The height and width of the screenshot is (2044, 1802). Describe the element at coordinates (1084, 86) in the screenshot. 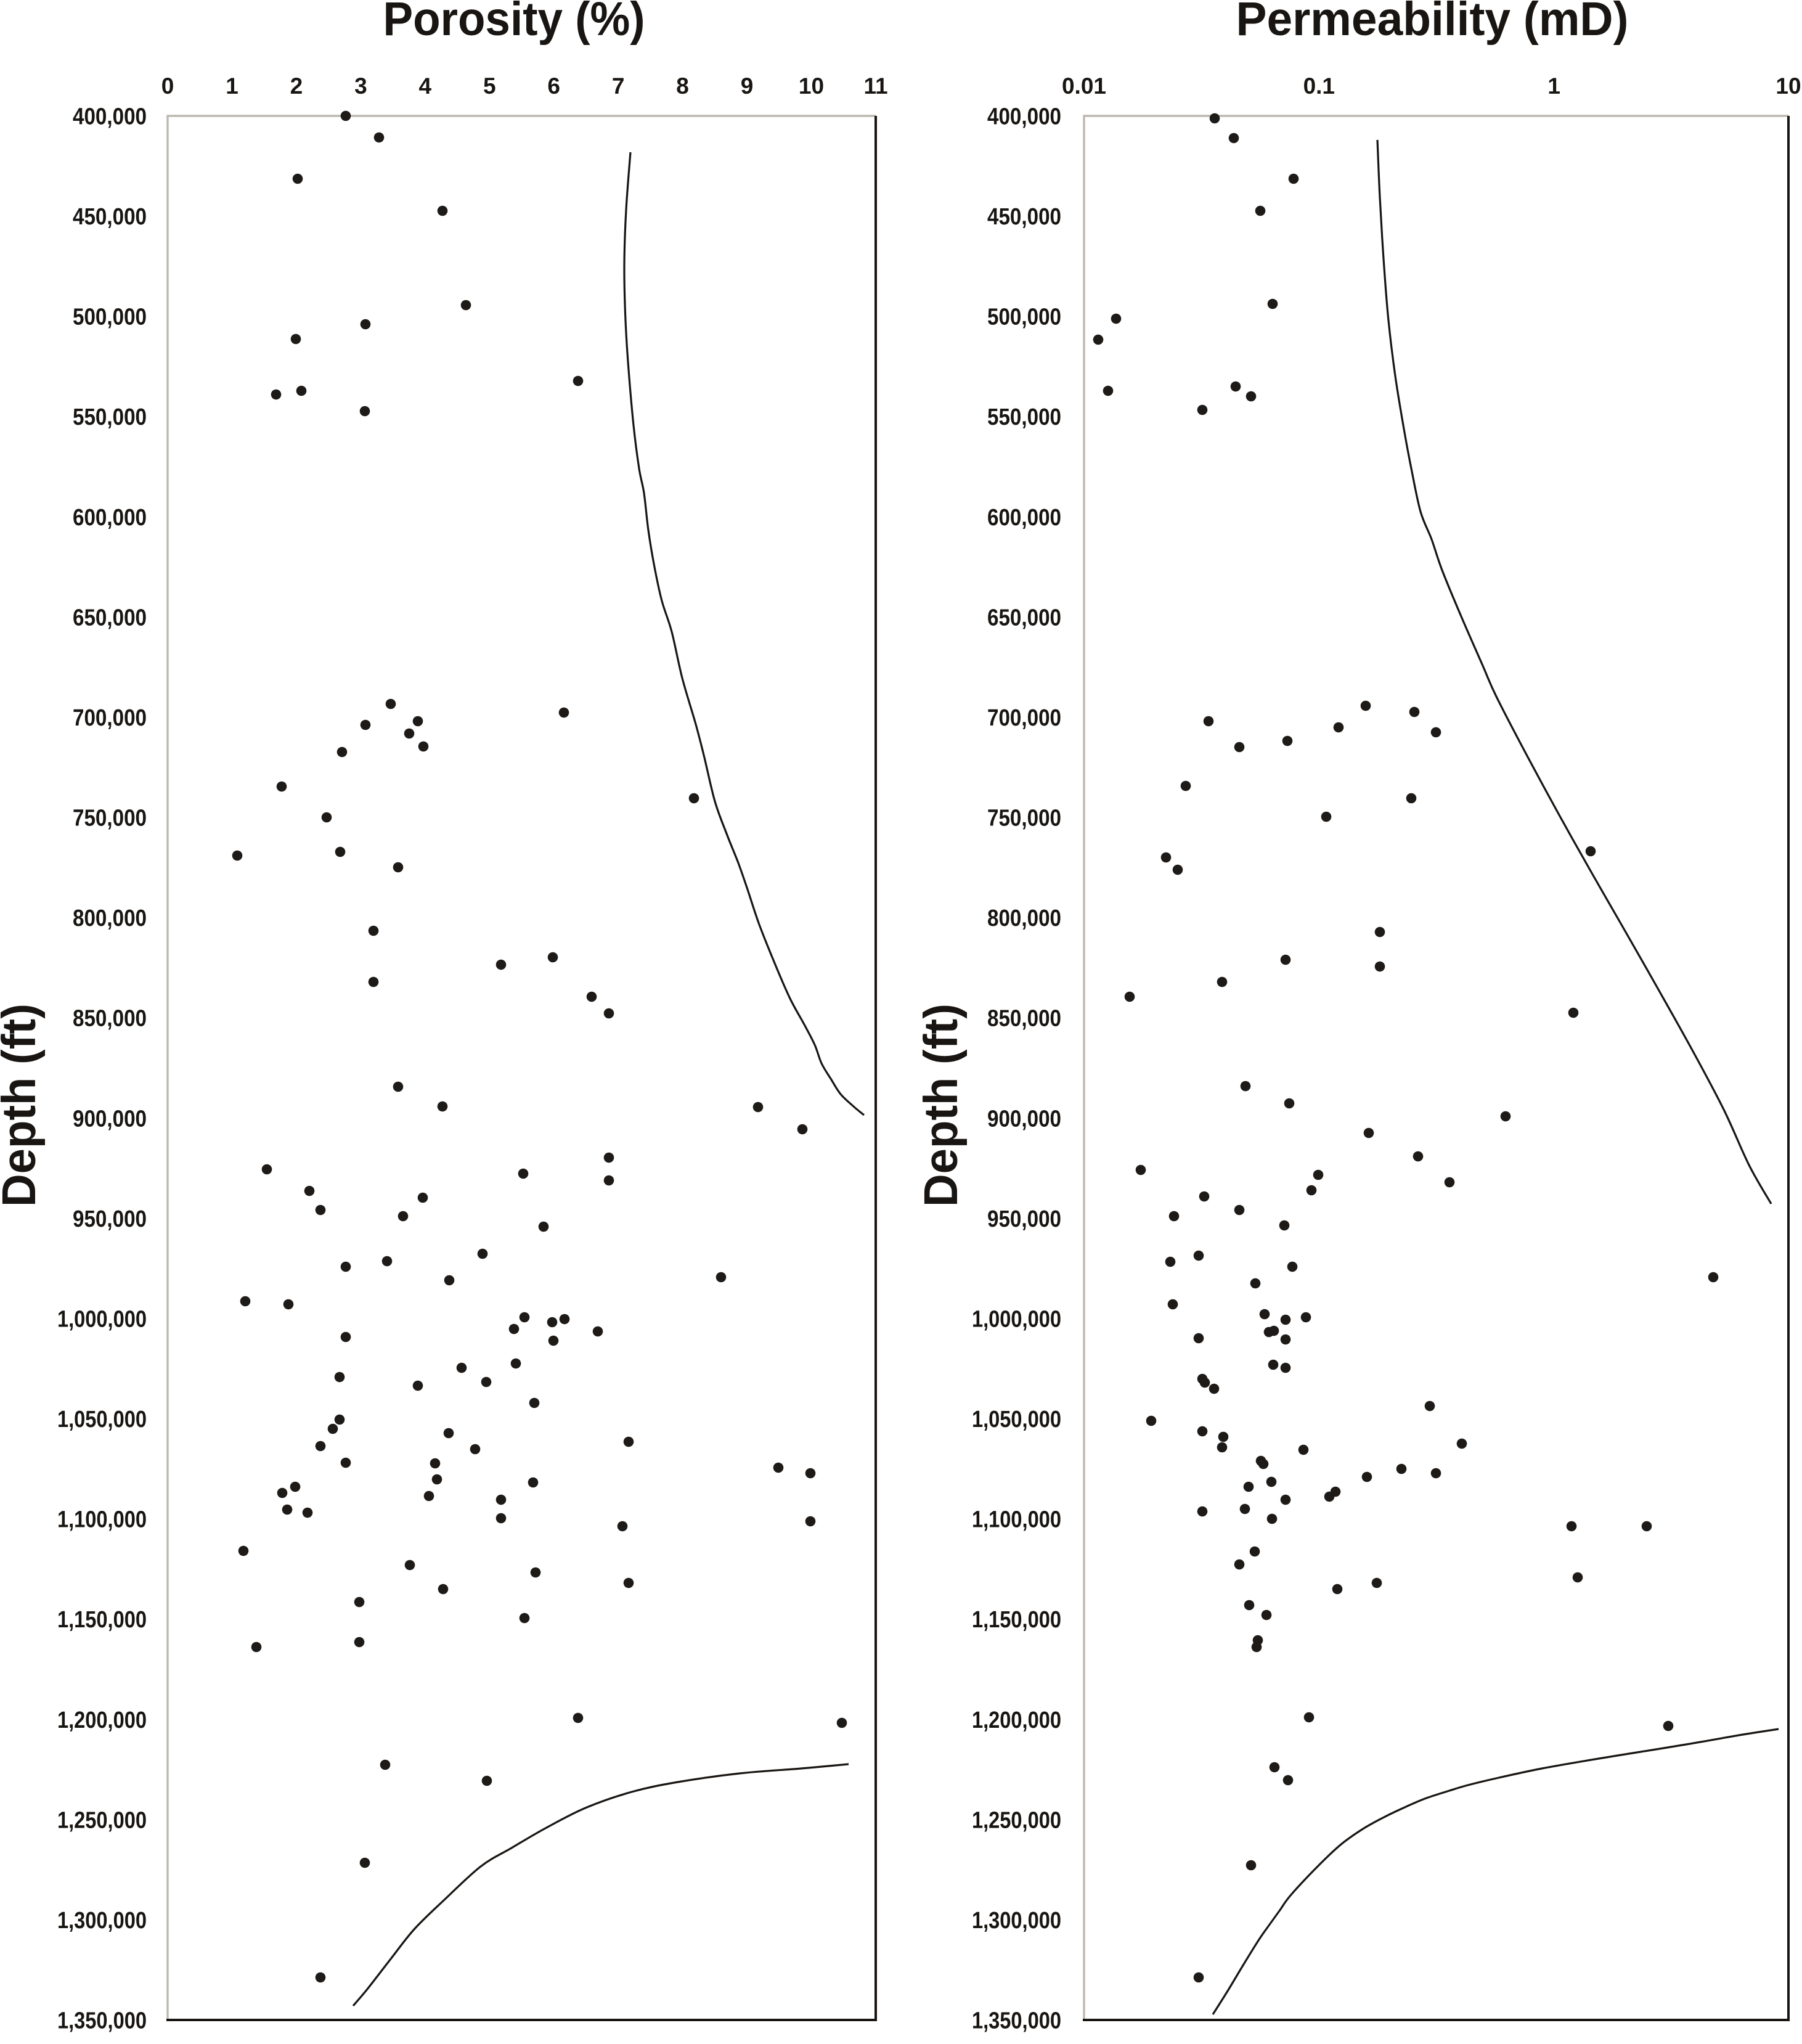

I see `svg-text: 0.01` at that location.